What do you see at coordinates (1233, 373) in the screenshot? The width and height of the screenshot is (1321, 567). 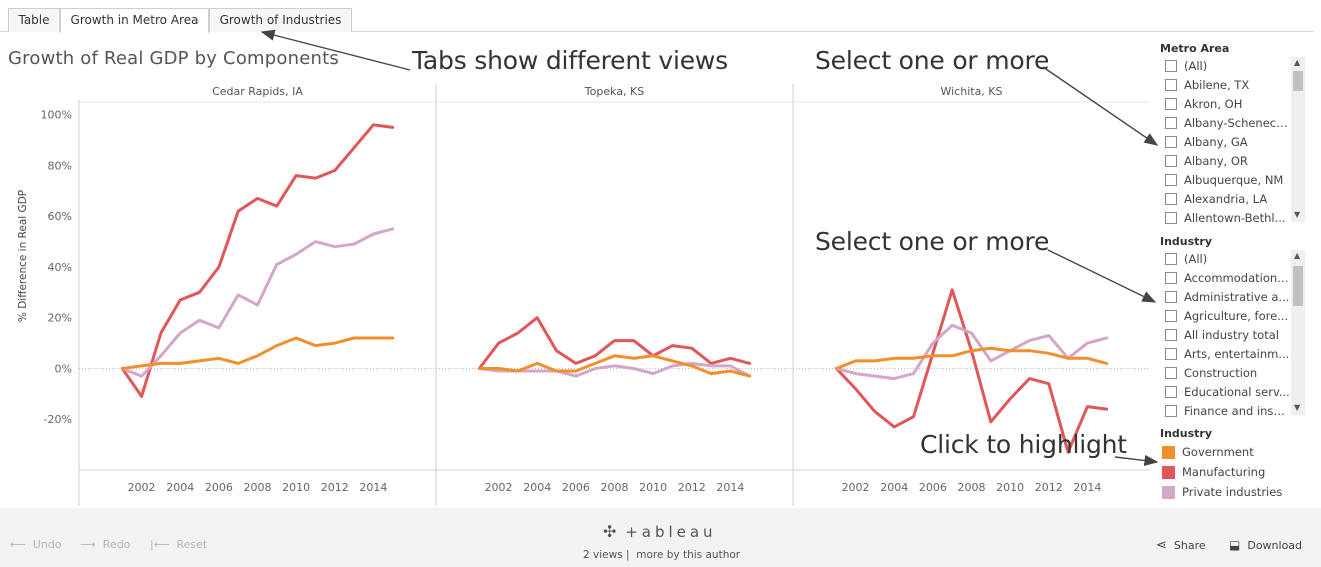 I see `industry-item: Construction` at bounding box center [1233, 373].